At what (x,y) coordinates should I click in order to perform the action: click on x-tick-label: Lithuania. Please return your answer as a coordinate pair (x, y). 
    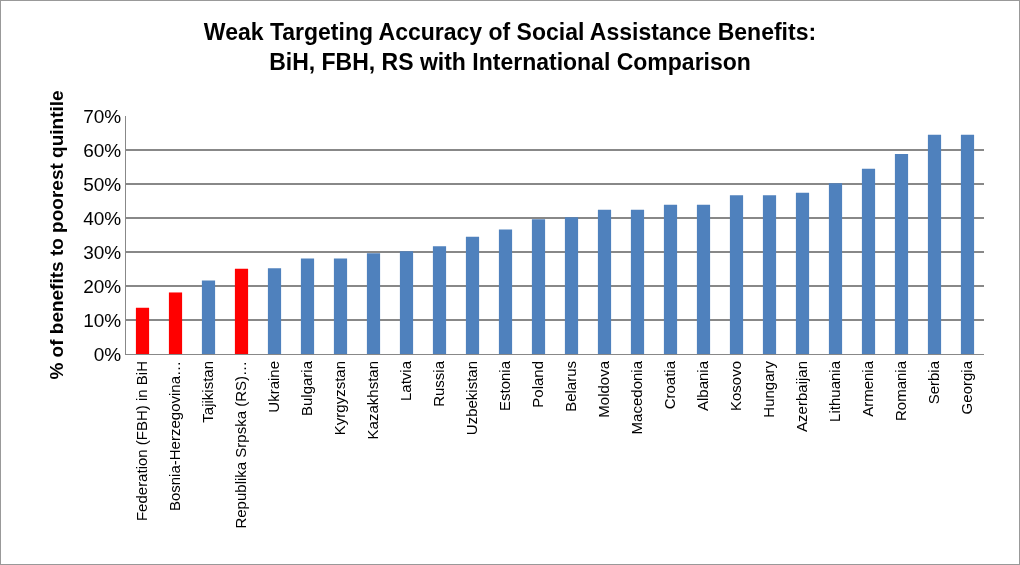
    Looking at the image, I should click on (835, 391).